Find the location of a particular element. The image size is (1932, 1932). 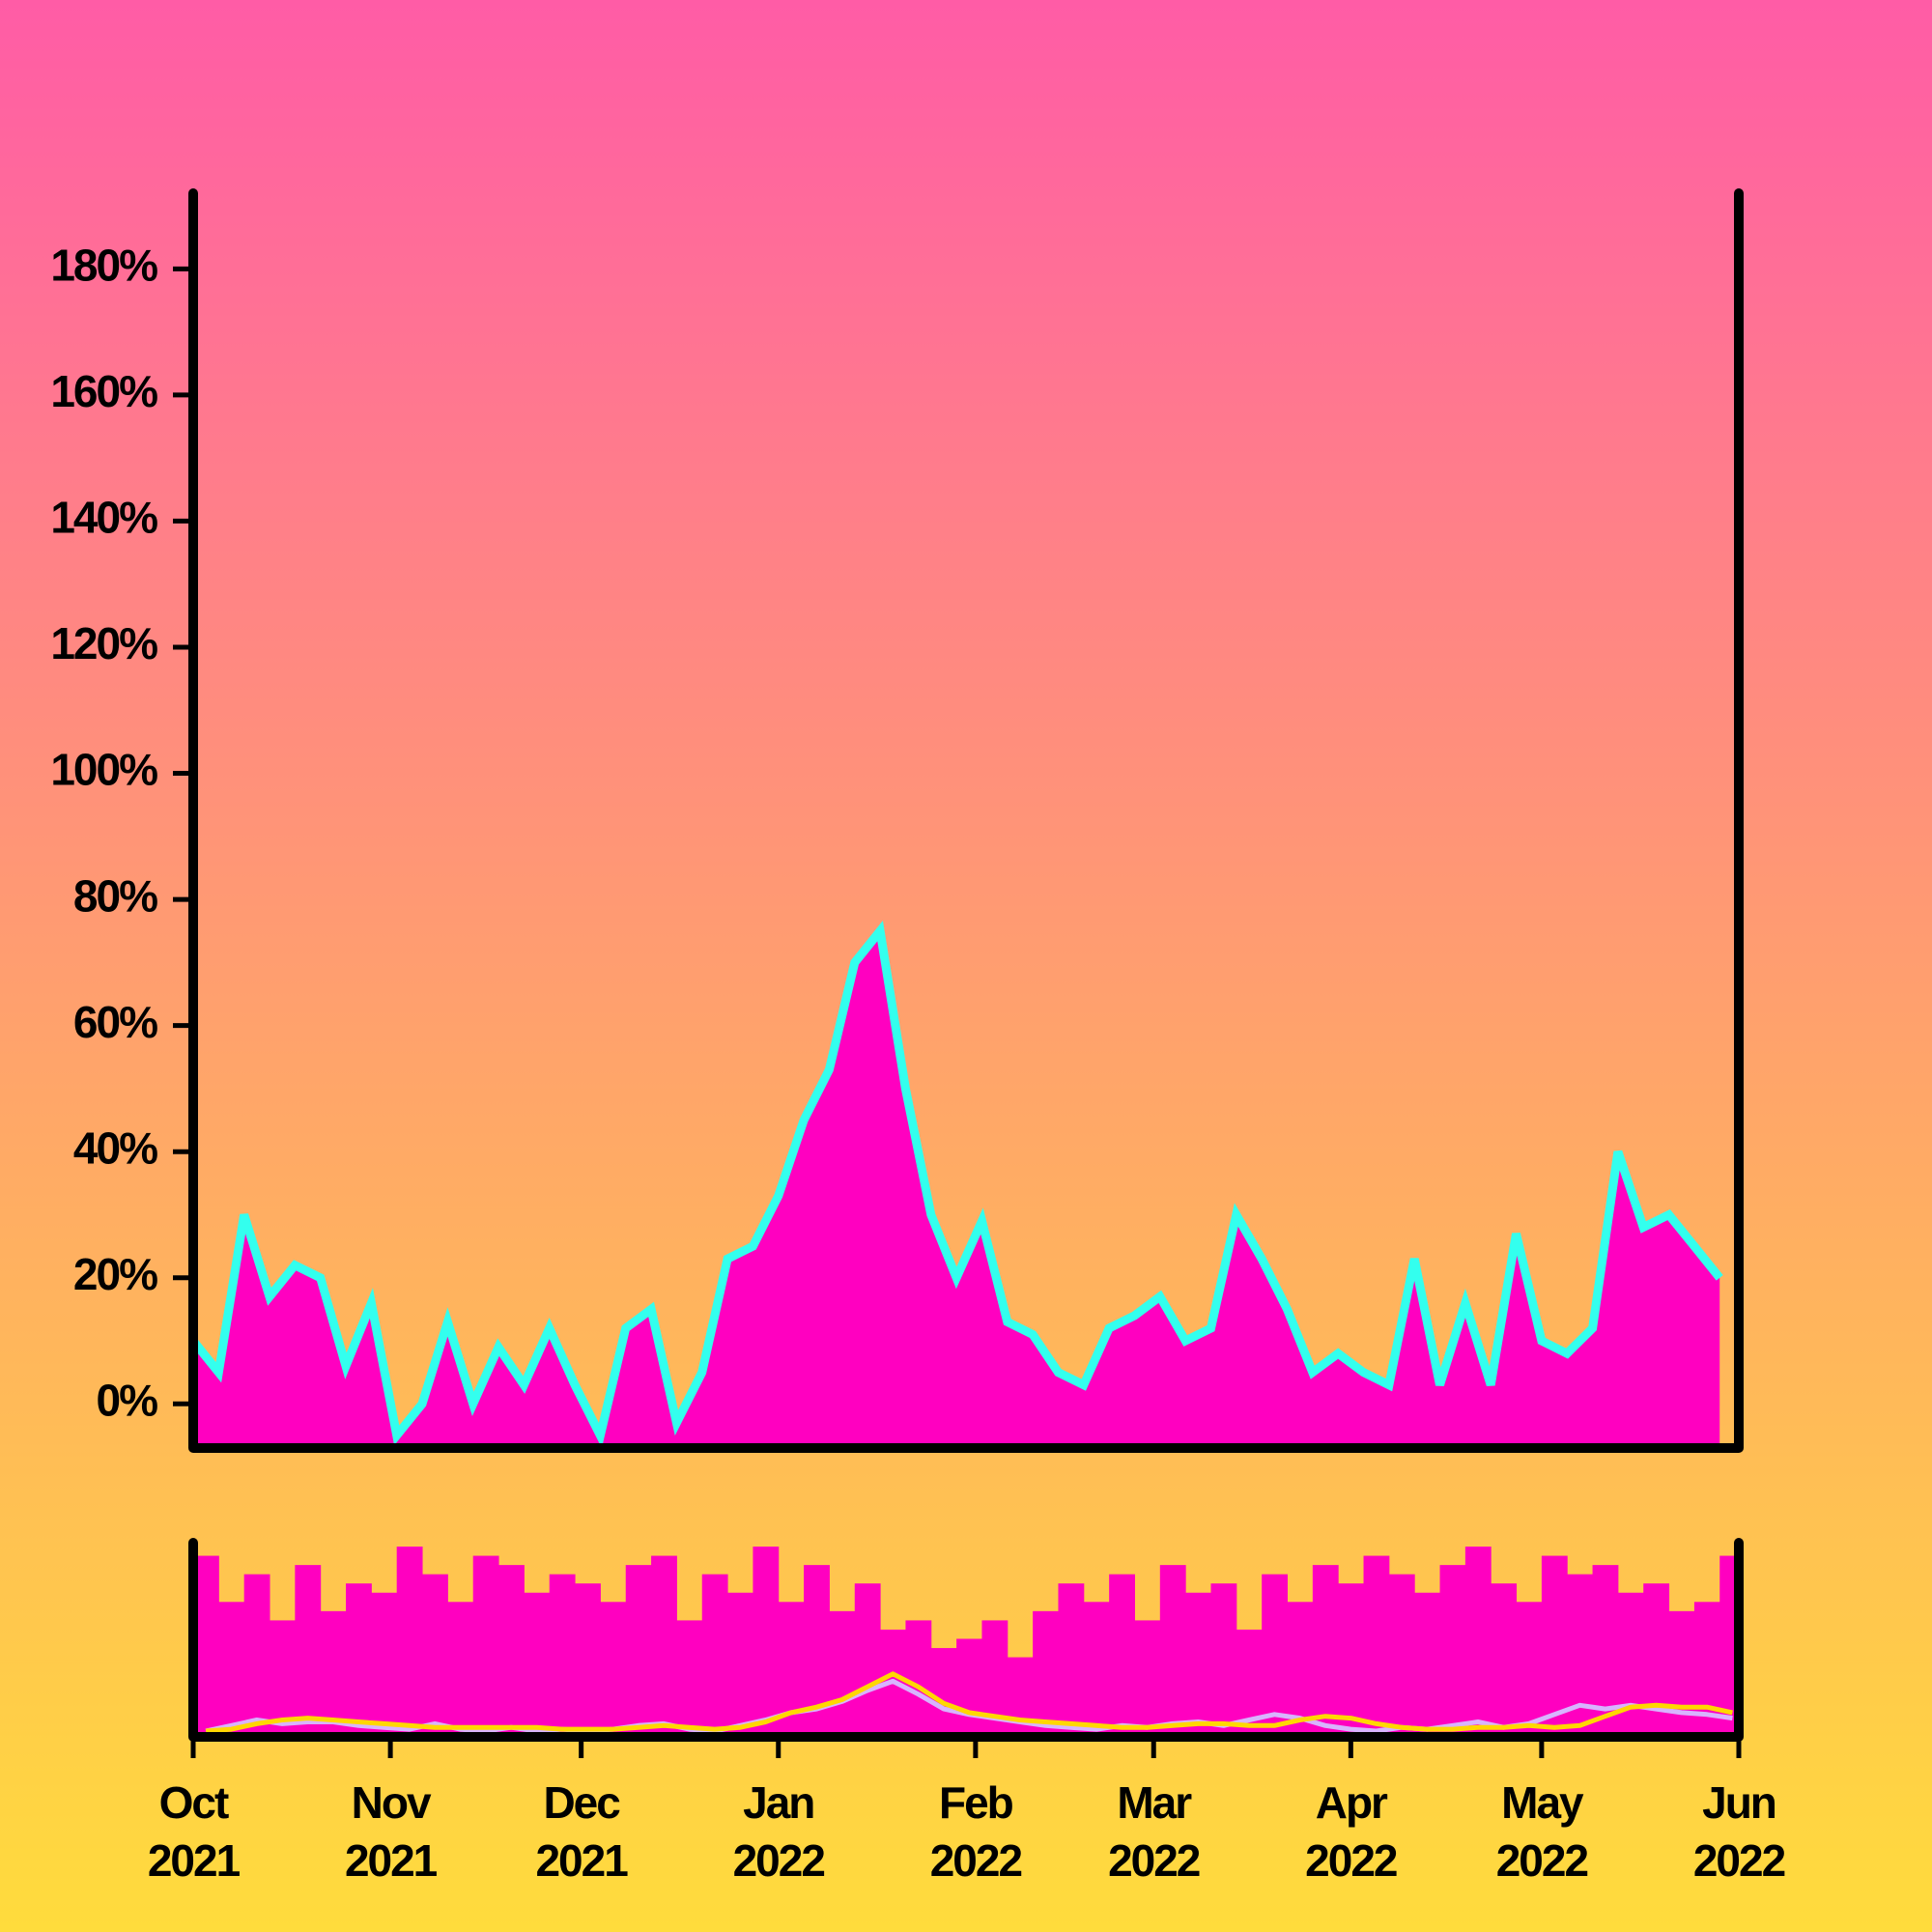

navigator-frame is located at coordinates (966, 1640).